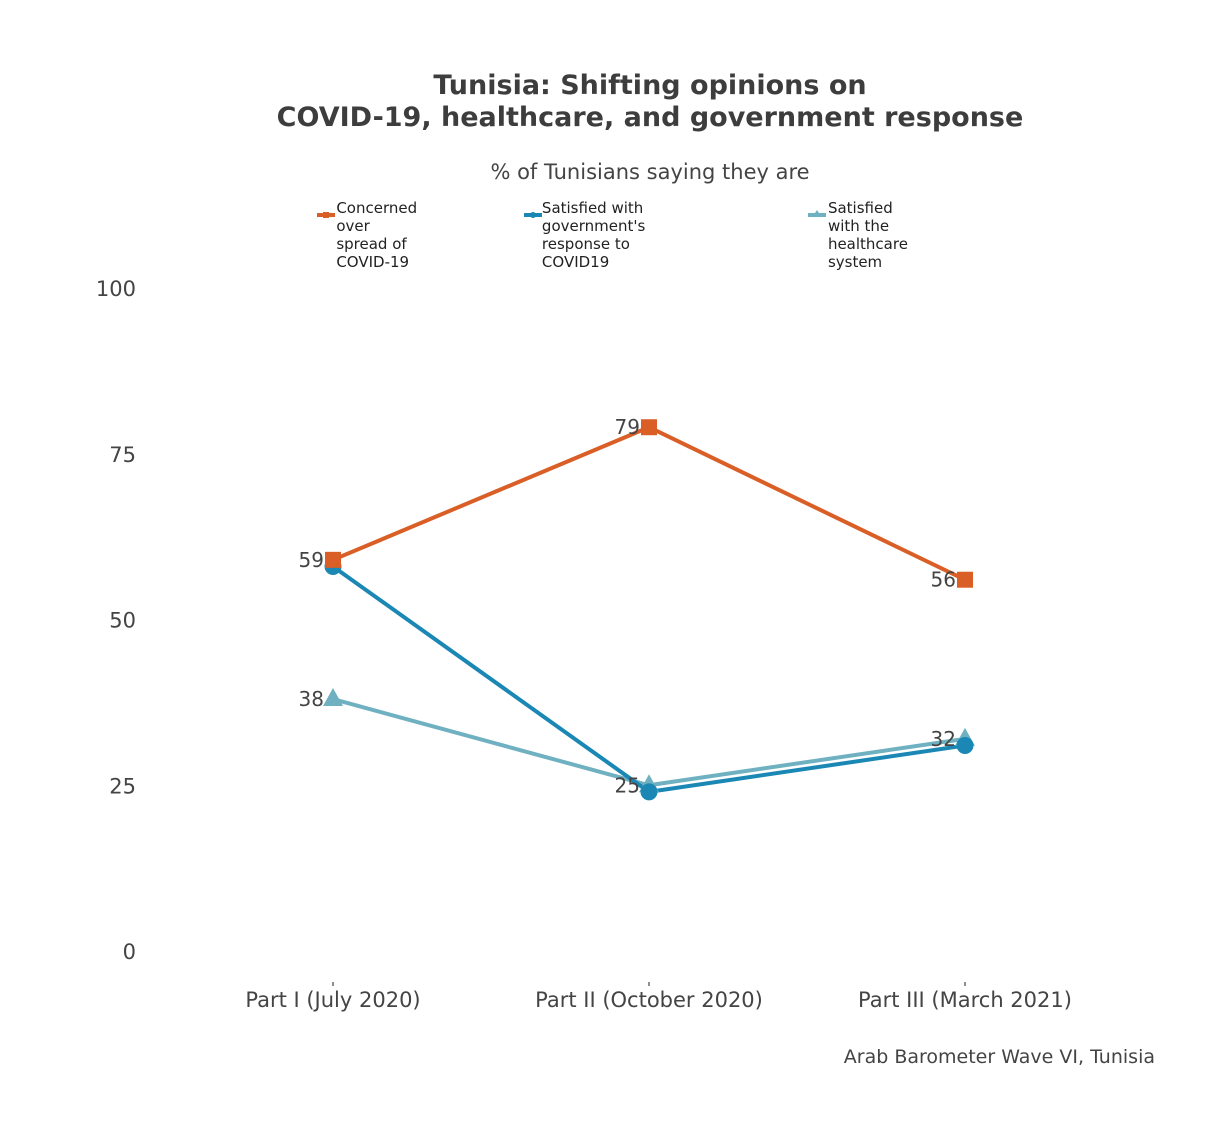 This screenshot has height=1135, width=1230. Describe the element at coordinates (311, 699) in the screenshot. I see `data-label-2-0: 38` at that location.